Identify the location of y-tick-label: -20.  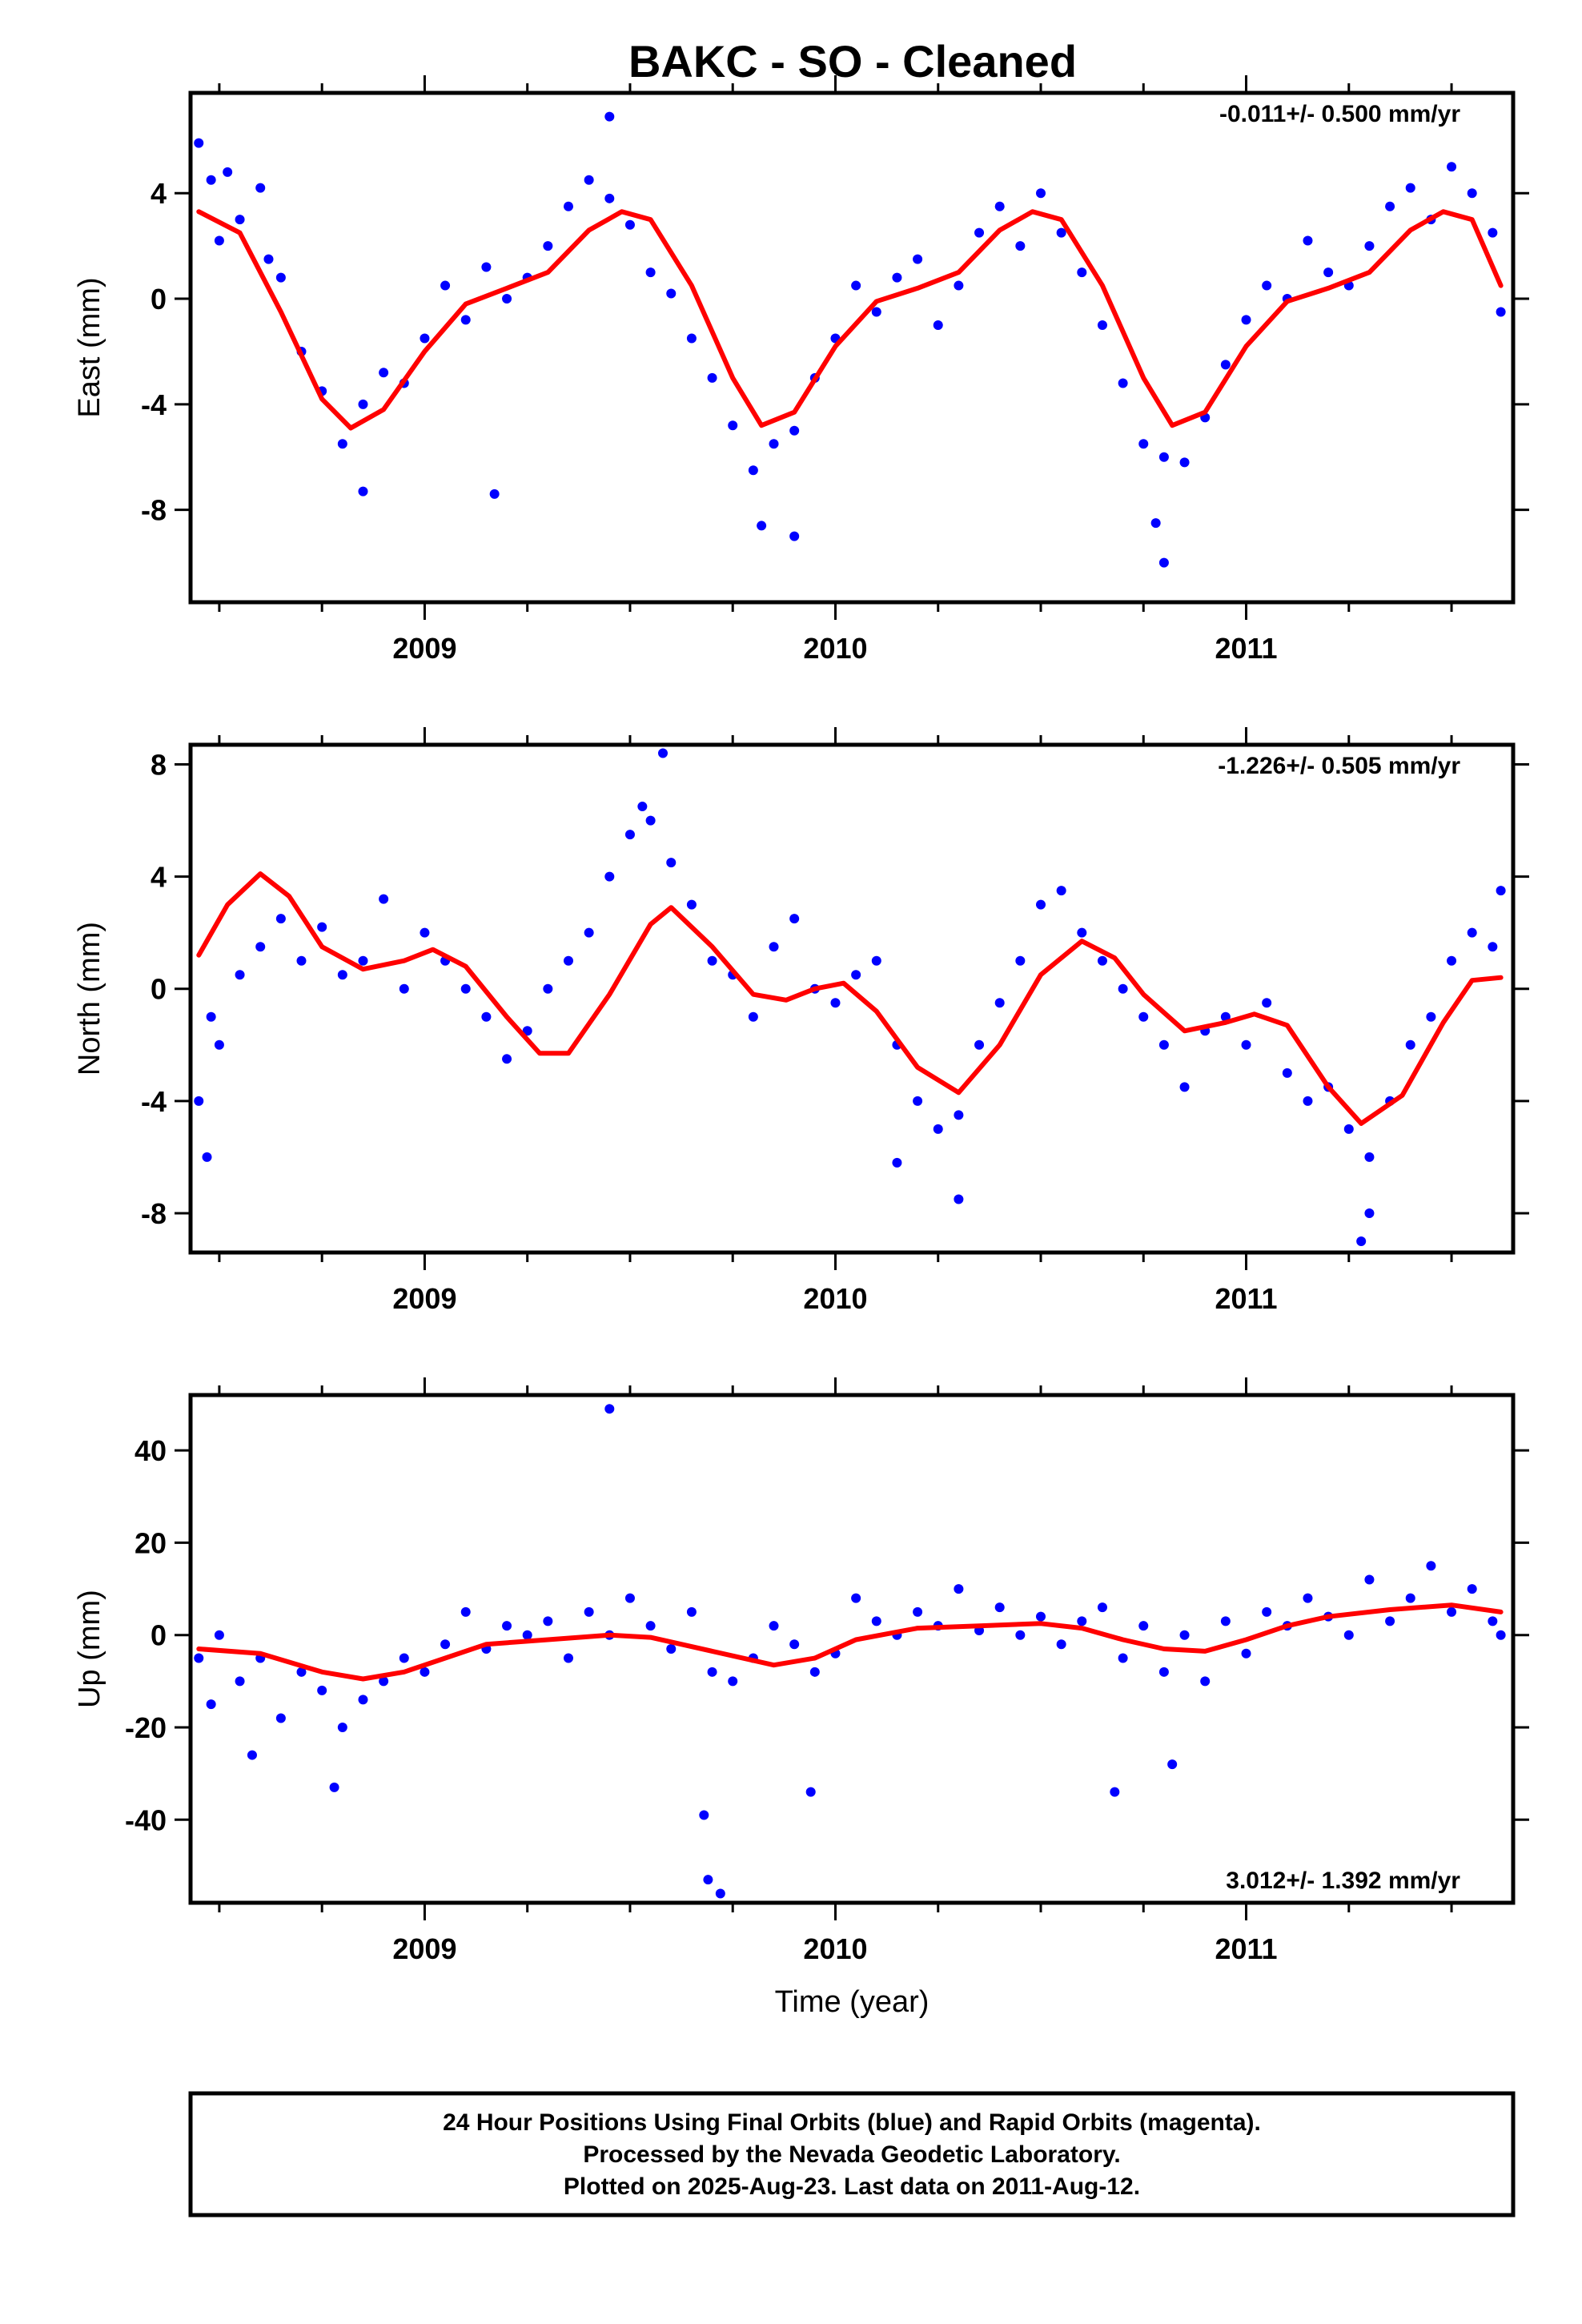
(146, 1727).